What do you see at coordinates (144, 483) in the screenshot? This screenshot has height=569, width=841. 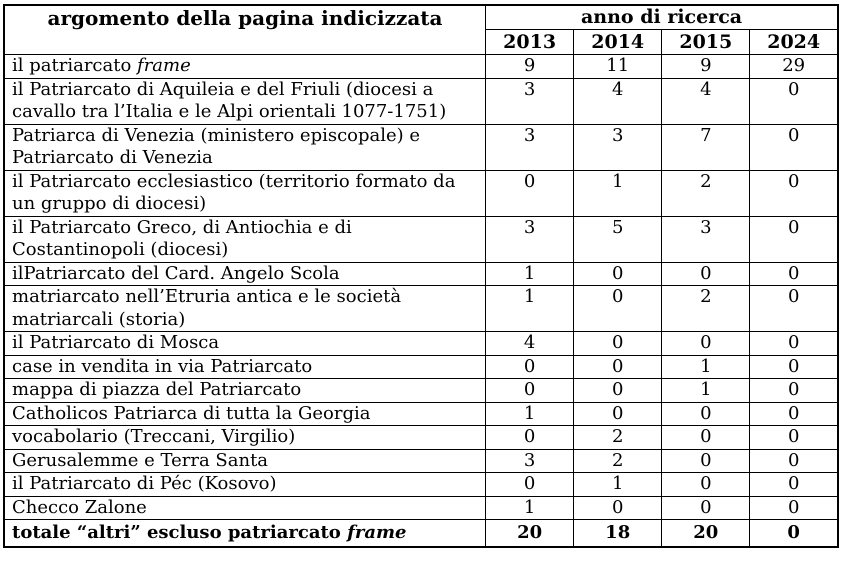 I see `topic-text: il Patriarcato di Péc (Kosovo)` at bounding box center [144, 483].